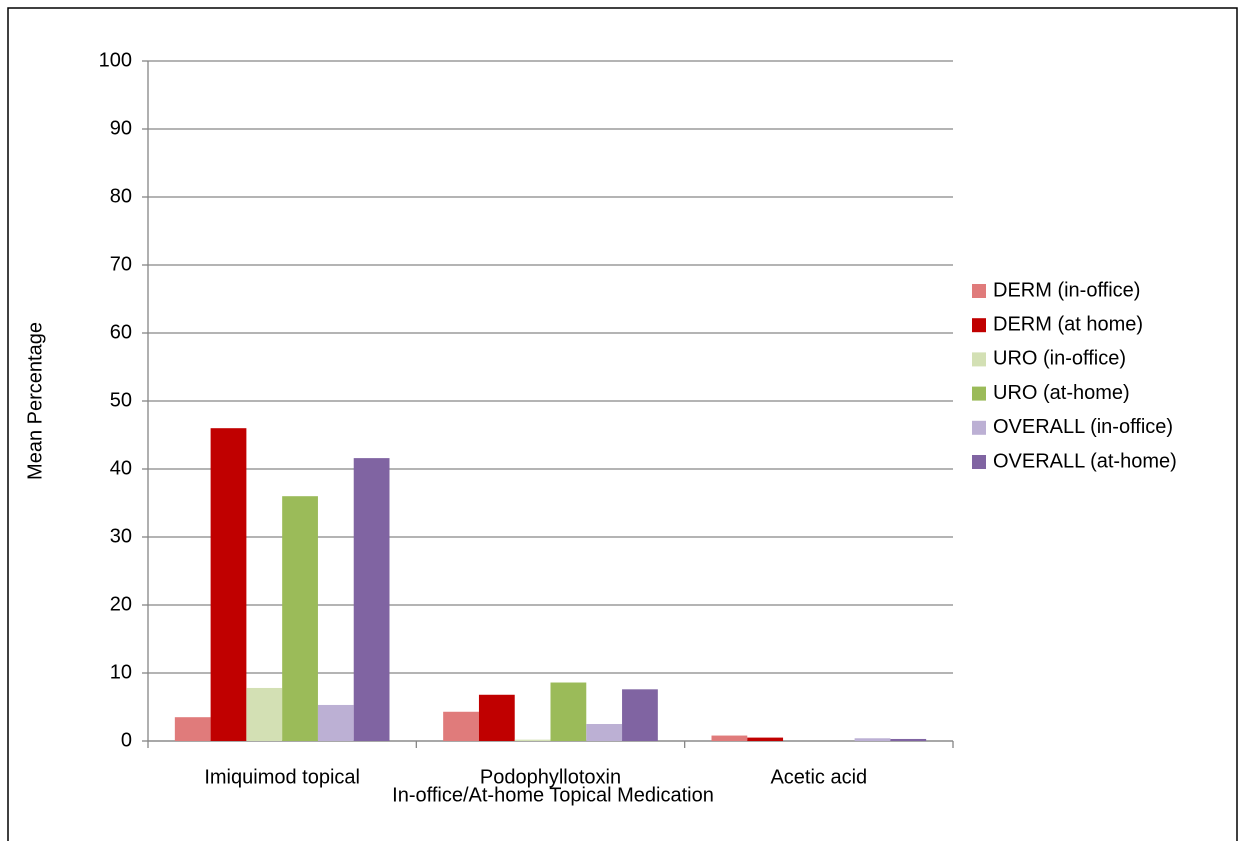 Image resolution: width=1245 pixels, height=846 pixels. Describe the element at coordinates (121, 468) in the screenshot. I see `y-tick-label: 40` at that location.